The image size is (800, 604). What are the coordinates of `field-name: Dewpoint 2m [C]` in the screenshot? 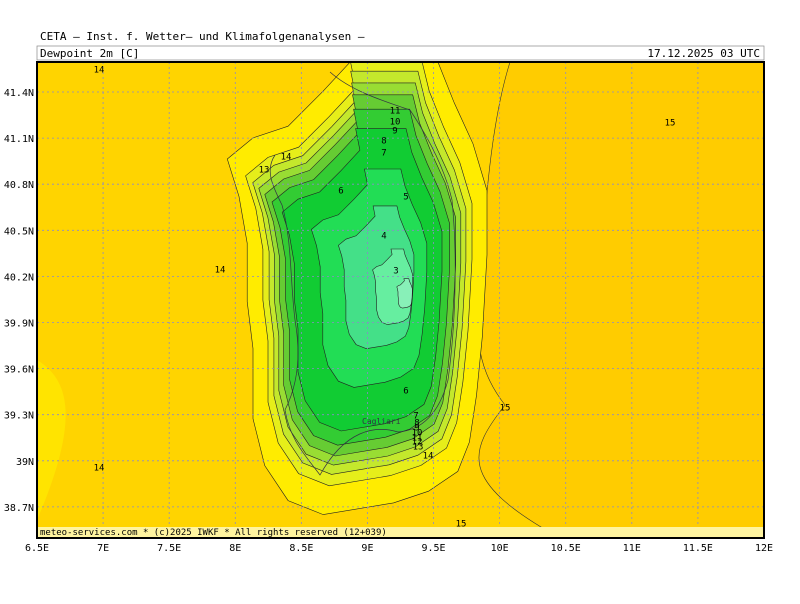 It's located at (89, 53).